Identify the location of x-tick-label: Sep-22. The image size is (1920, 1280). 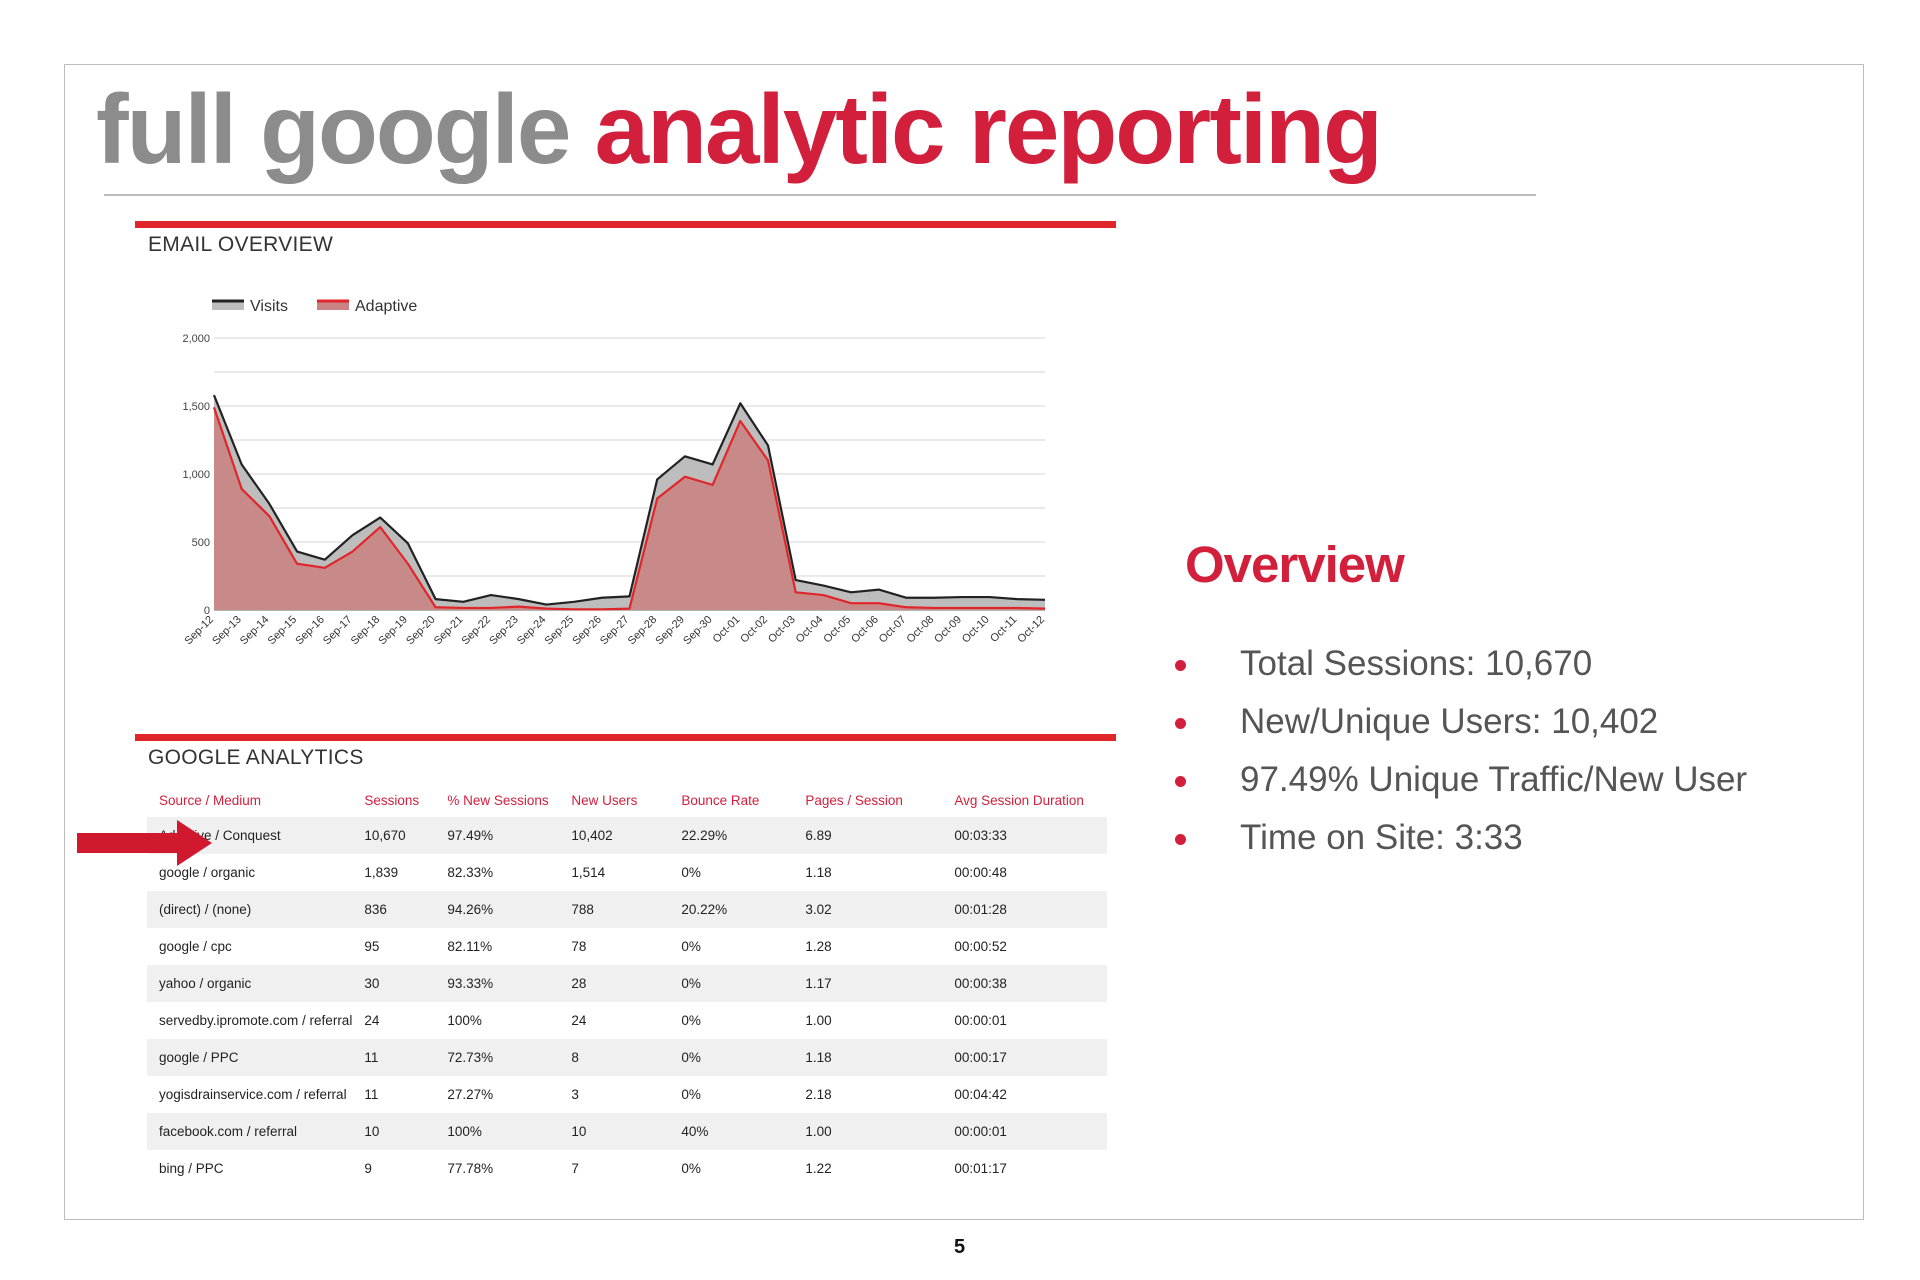
(477, 631).